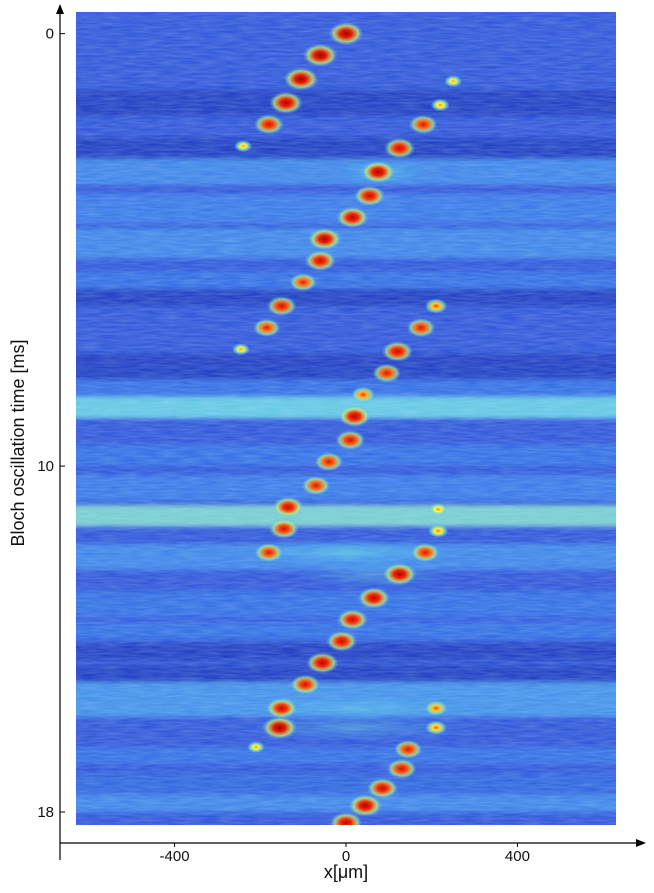 Image resolution: width=654 pixels, height=893 pixels. I want to click on y-tick-label-1: 10, so click(45, 466).